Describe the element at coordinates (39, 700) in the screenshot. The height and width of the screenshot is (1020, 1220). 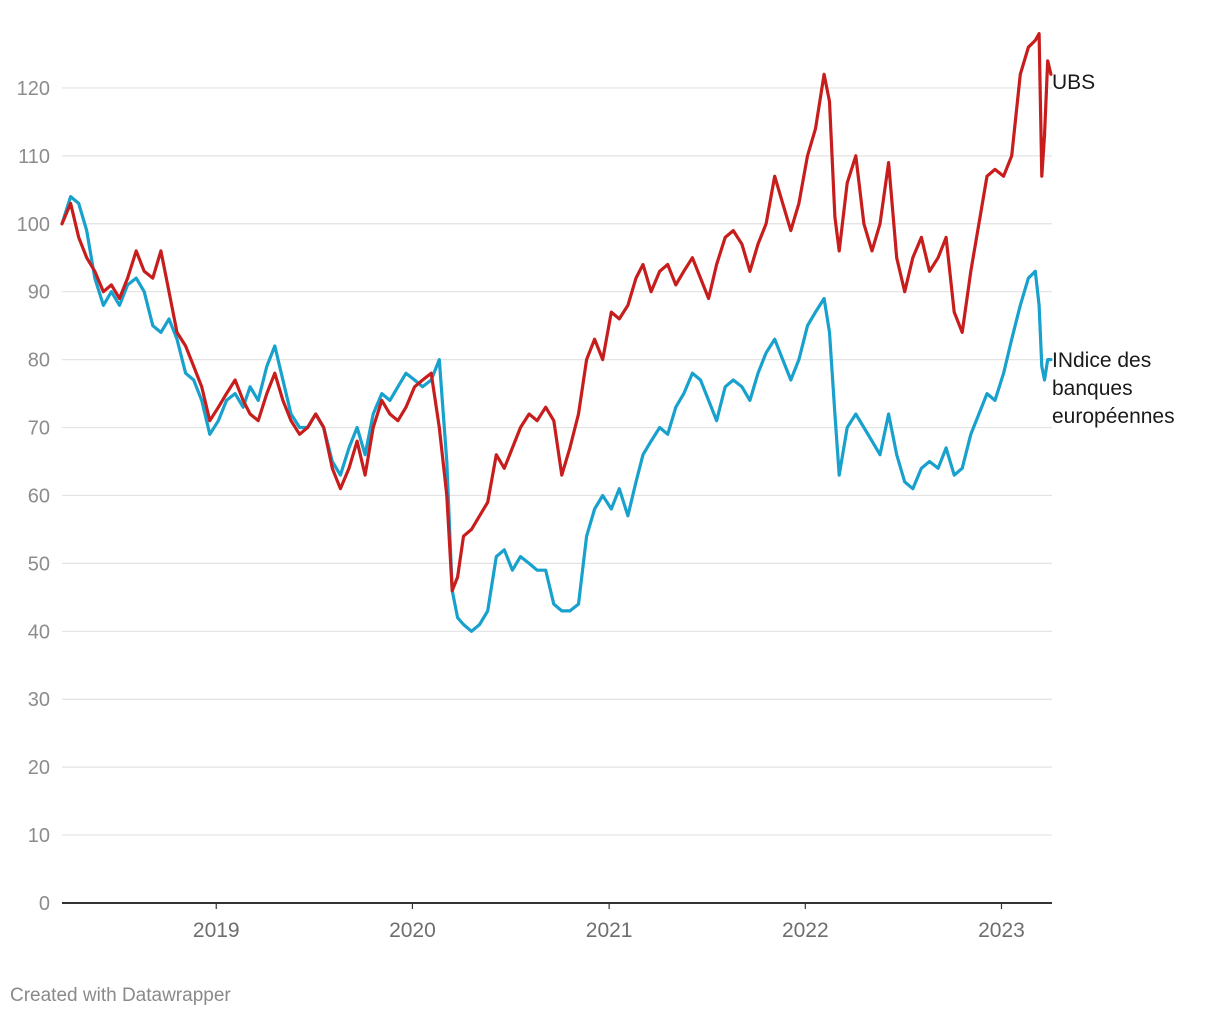
I see `y-tick-label-30: 30` at that location.